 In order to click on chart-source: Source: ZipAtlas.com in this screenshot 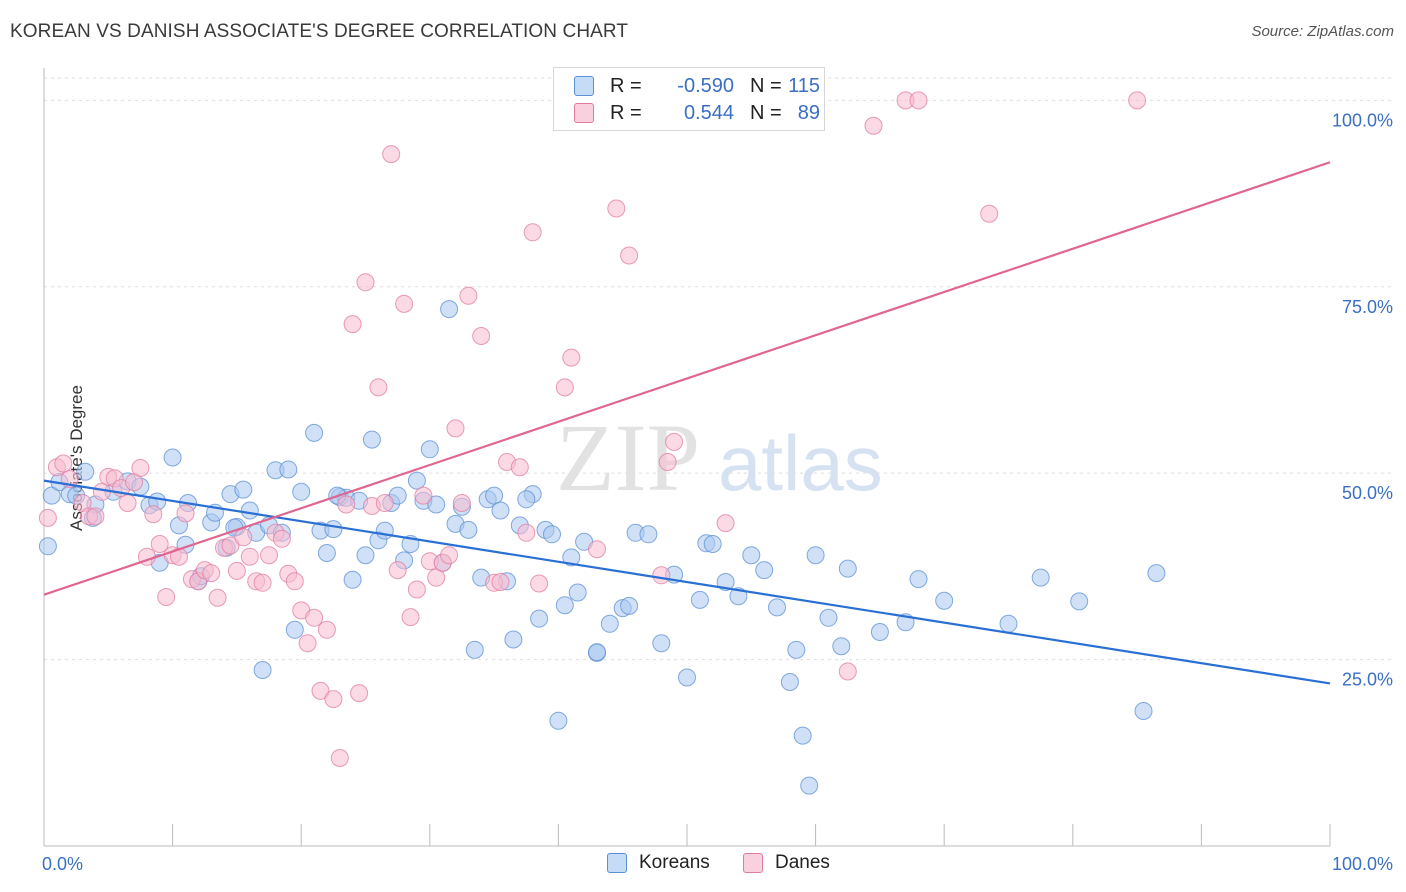, I will do `click(1322, 31)`.